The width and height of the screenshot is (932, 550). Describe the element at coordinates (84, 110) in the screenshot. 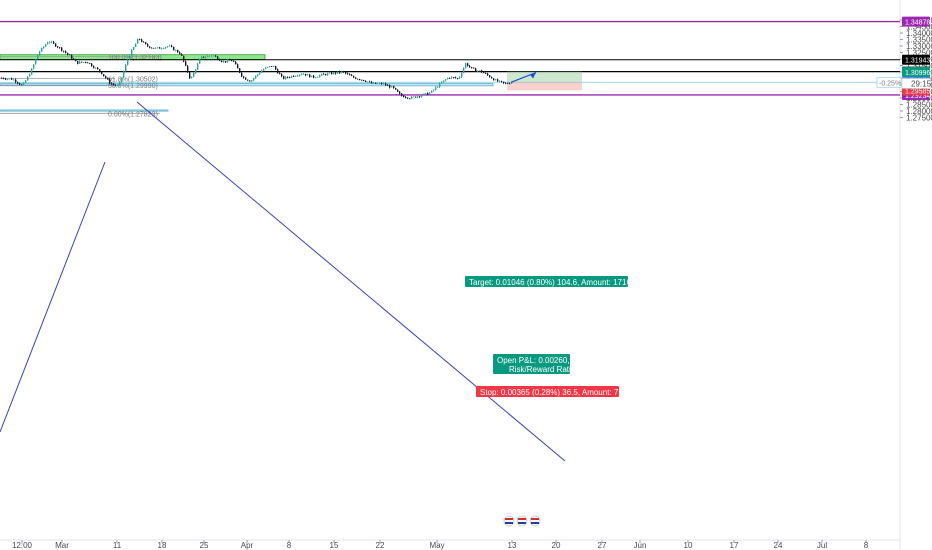

I see `lower-zone-blue` at that location.